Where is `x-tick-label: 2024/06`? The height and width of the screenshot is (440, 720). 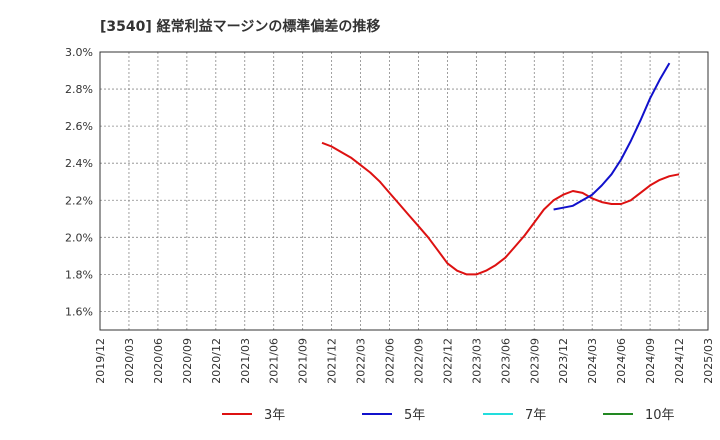
x-tick-label: 2024/06 is located at coordinates (621, 361).